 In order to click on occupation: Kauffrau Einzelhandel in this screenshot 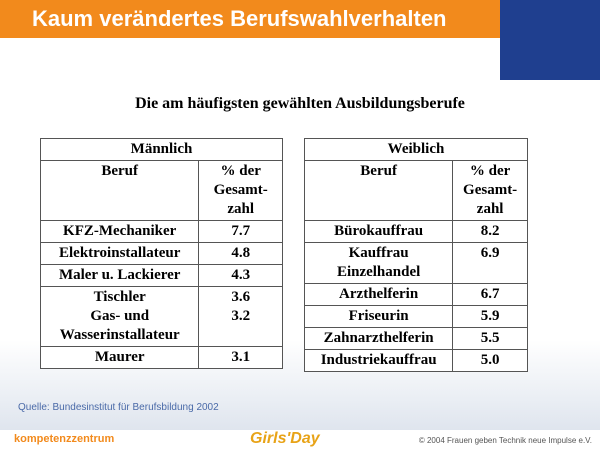, I will do `click(378, 262)`.